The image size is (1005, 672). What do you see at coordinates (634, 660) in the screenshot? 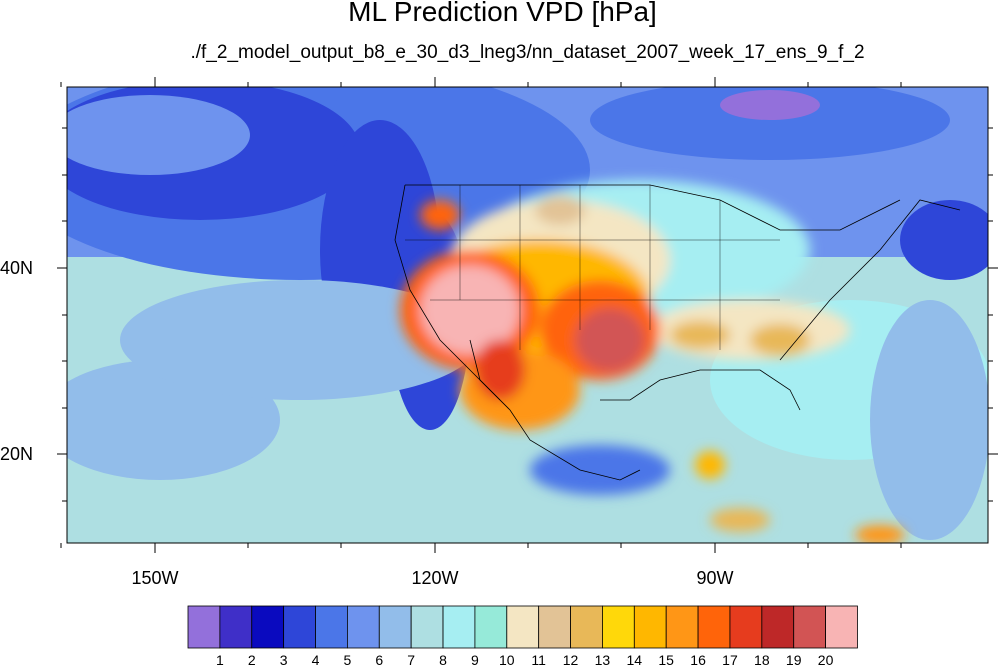
I see `colorbar-label-14: 14` at bounding box center [634, 660].